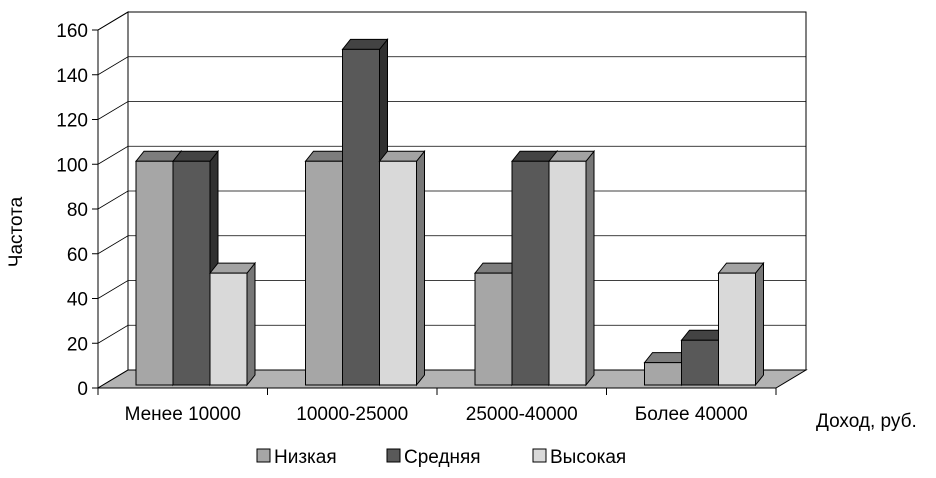 Image resolution: width=936 pixels, height=478 pixels. I want to click on legend-label: Низкая, so click(305, 457).